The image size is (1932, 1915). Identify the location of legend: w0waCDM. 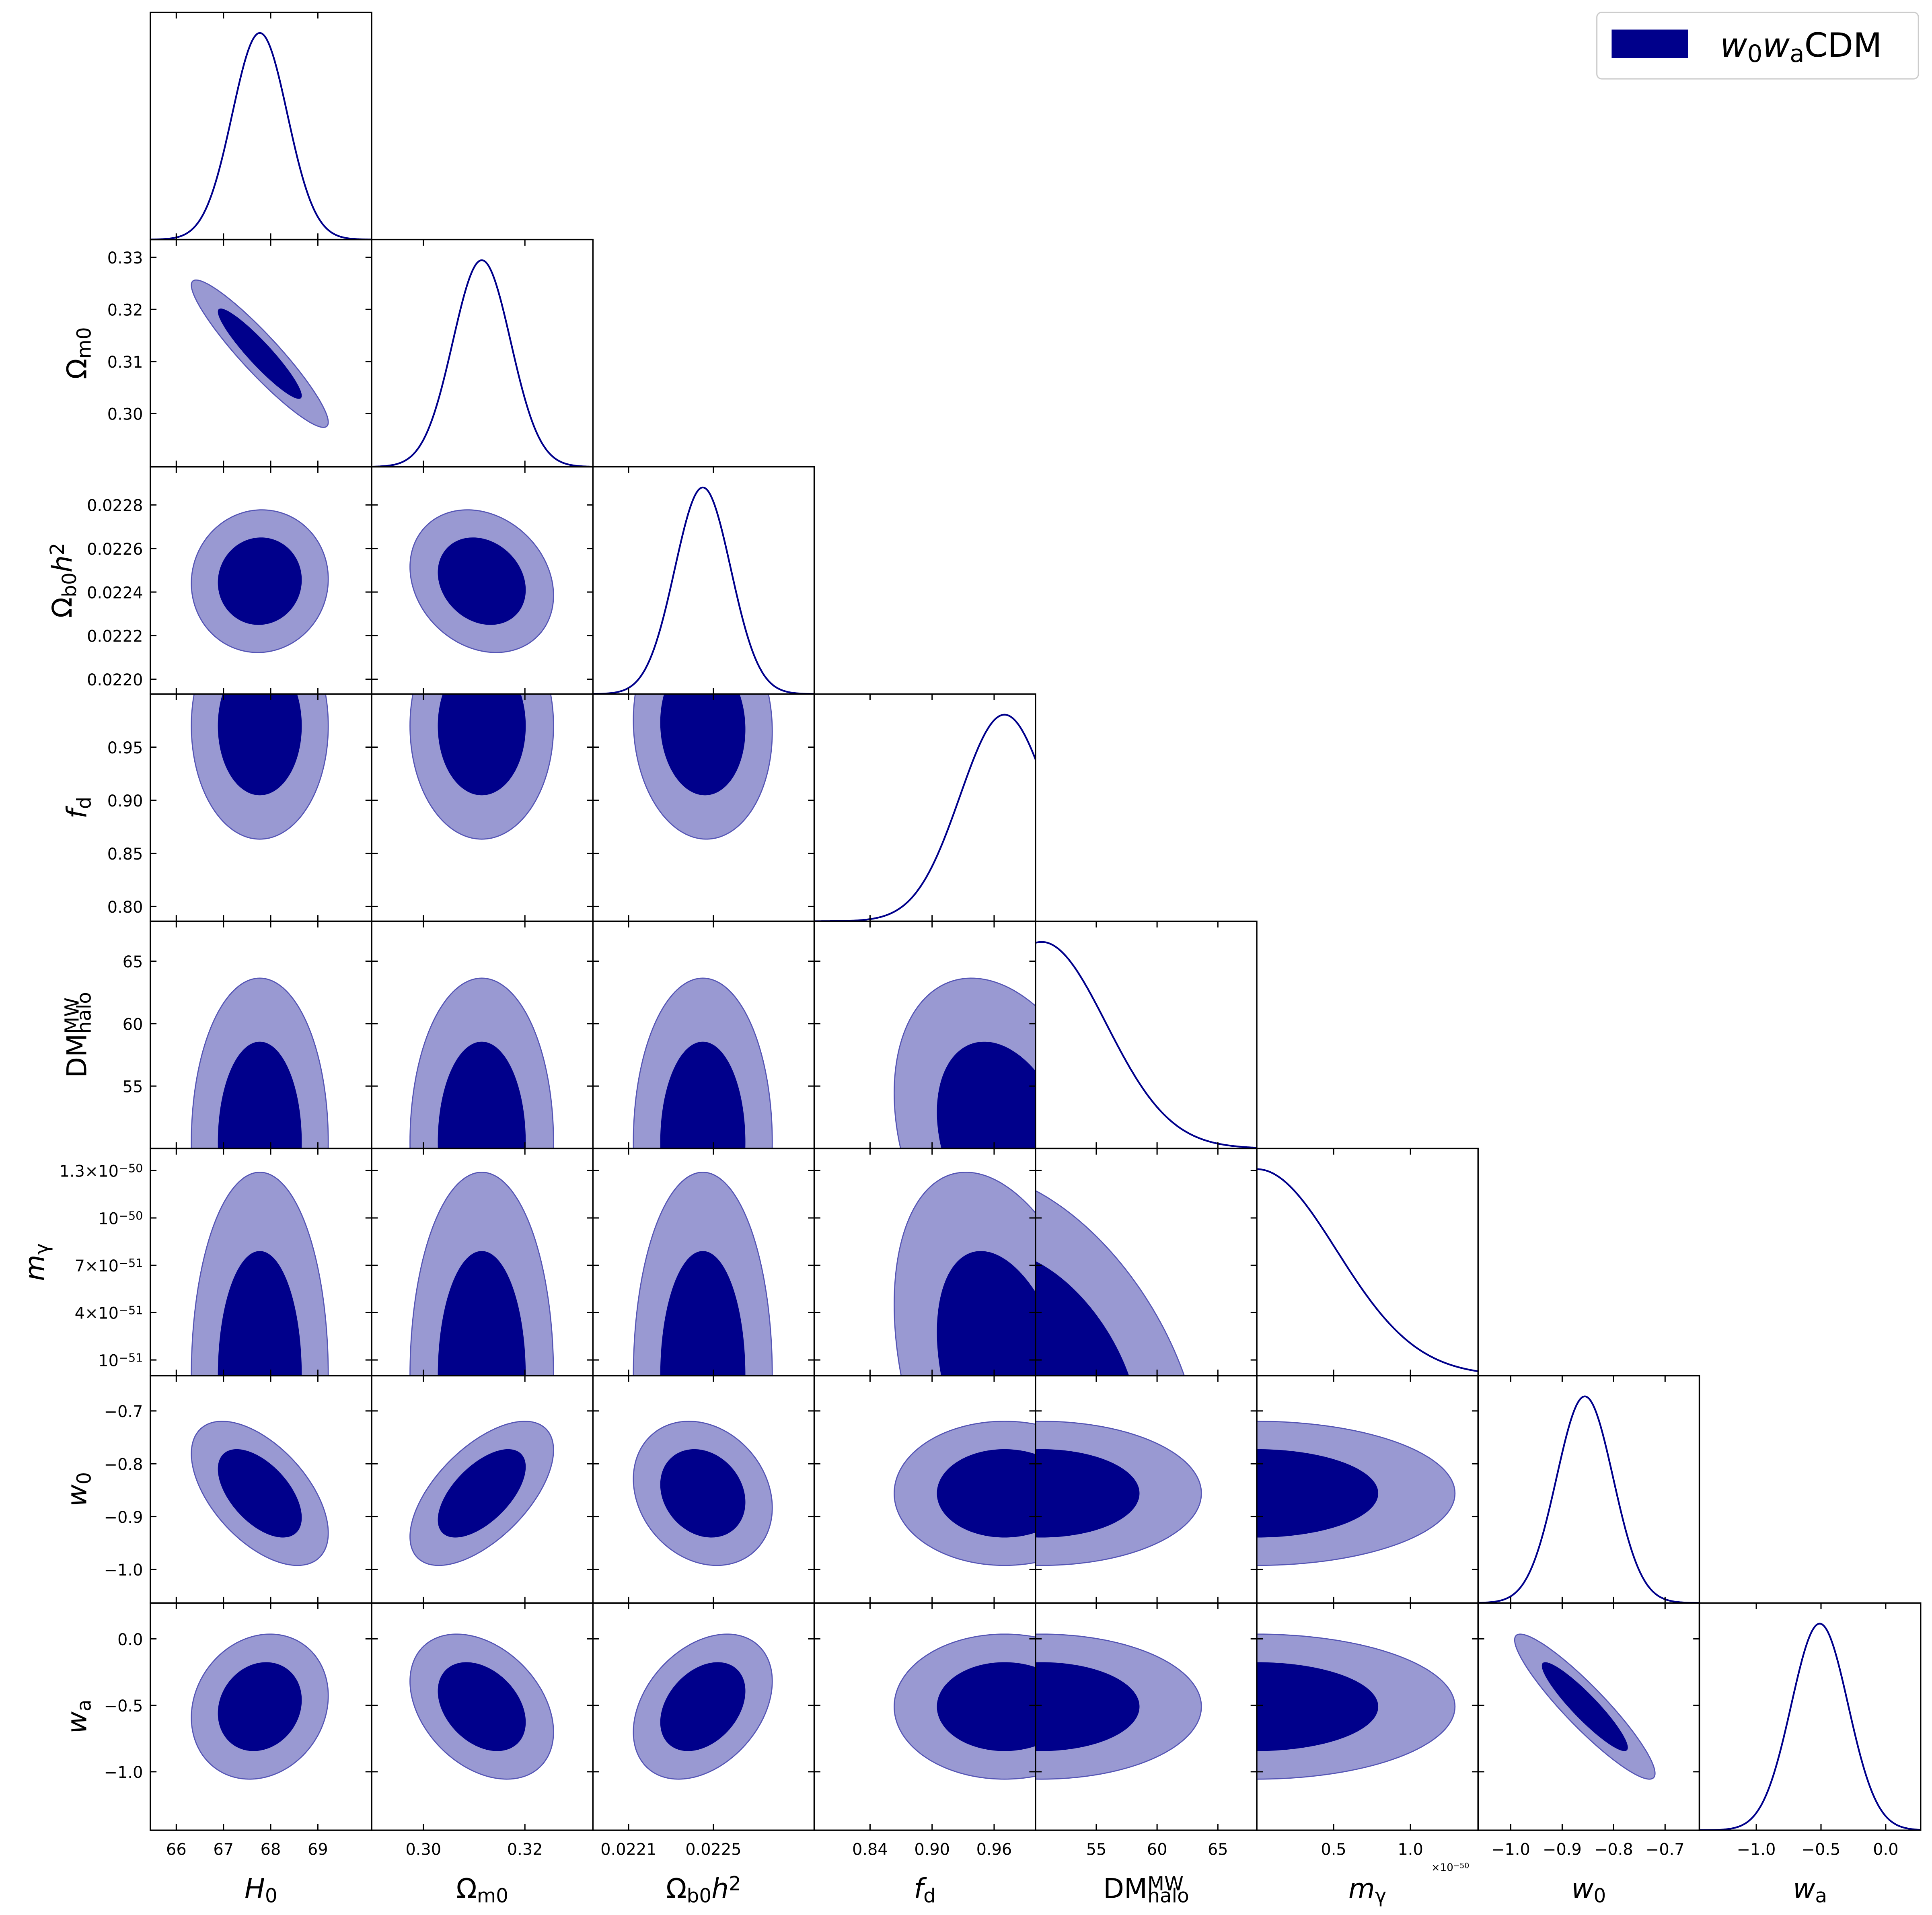
(1757, 46).